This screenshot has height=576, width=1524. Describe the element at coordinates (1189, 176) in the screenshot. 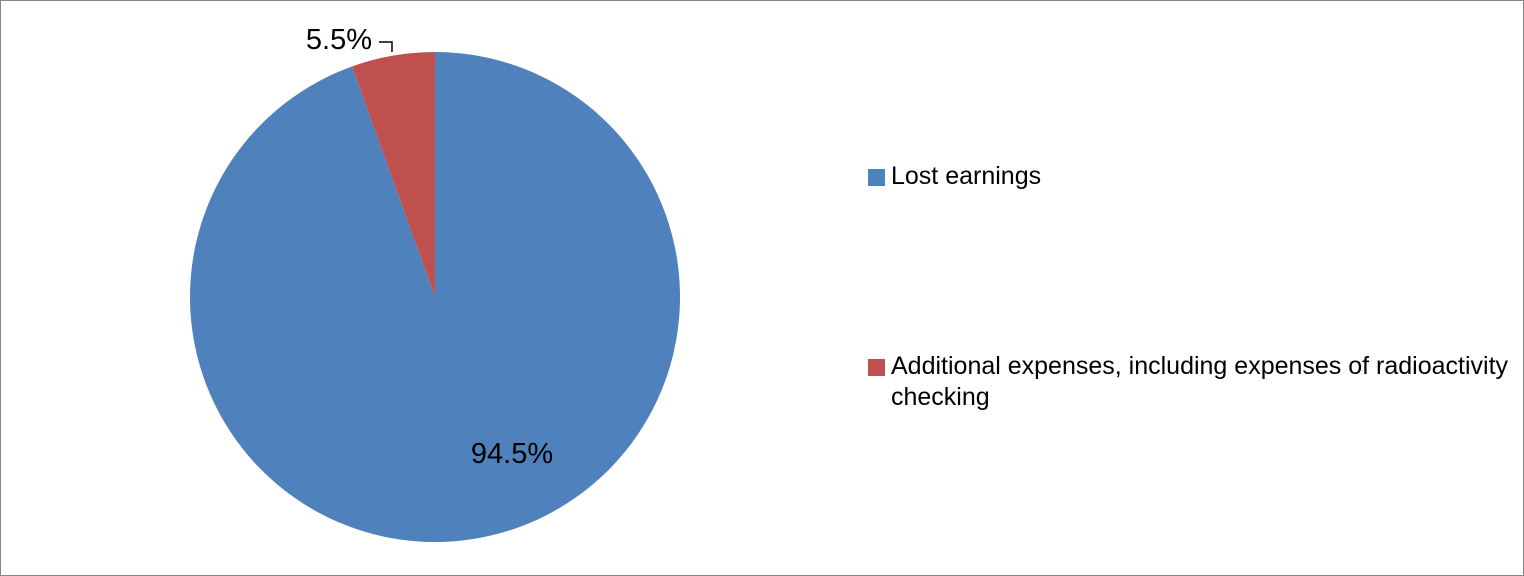

I see `legend-item-lost-earnings: Lost earnings` at that location.